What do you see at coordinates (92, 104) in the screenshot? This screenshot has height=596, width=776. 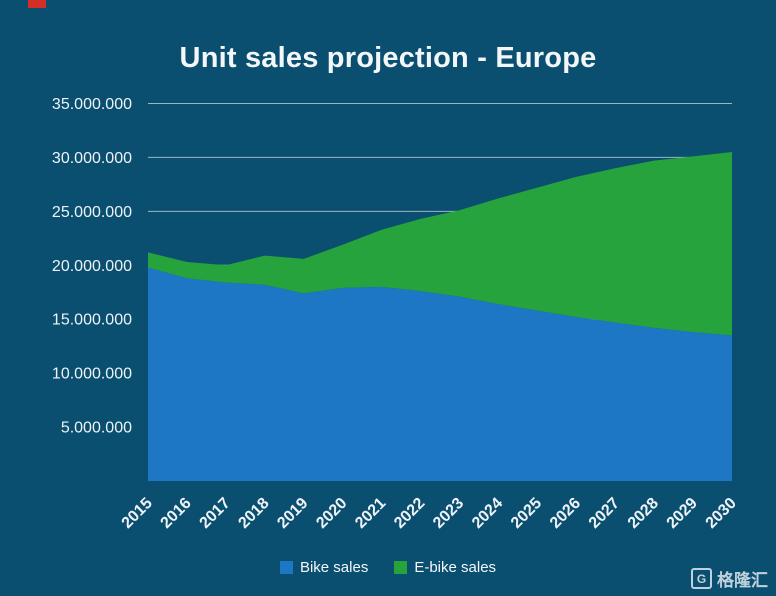 I see `y-tick-label: 35.000.000` at bounding box center [92, 104].